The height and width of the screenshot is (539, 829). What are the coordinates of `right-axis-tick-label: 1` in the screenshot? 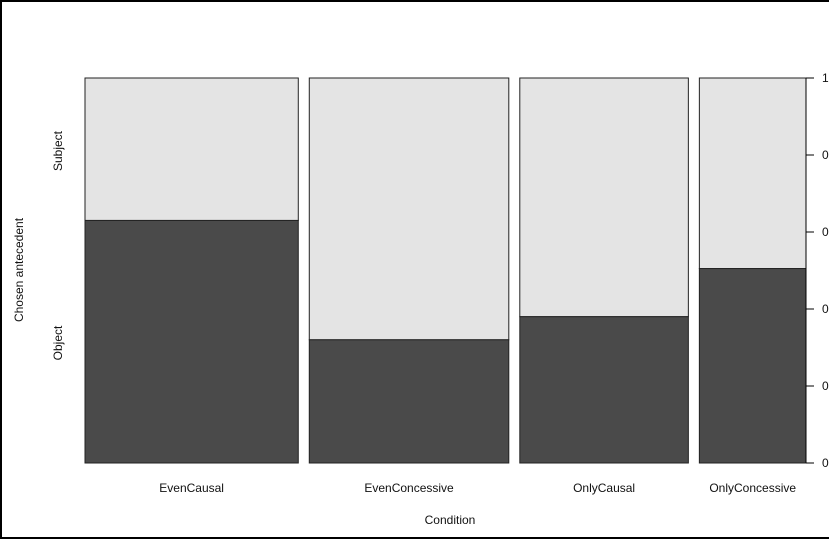 It's located at (825, 78).